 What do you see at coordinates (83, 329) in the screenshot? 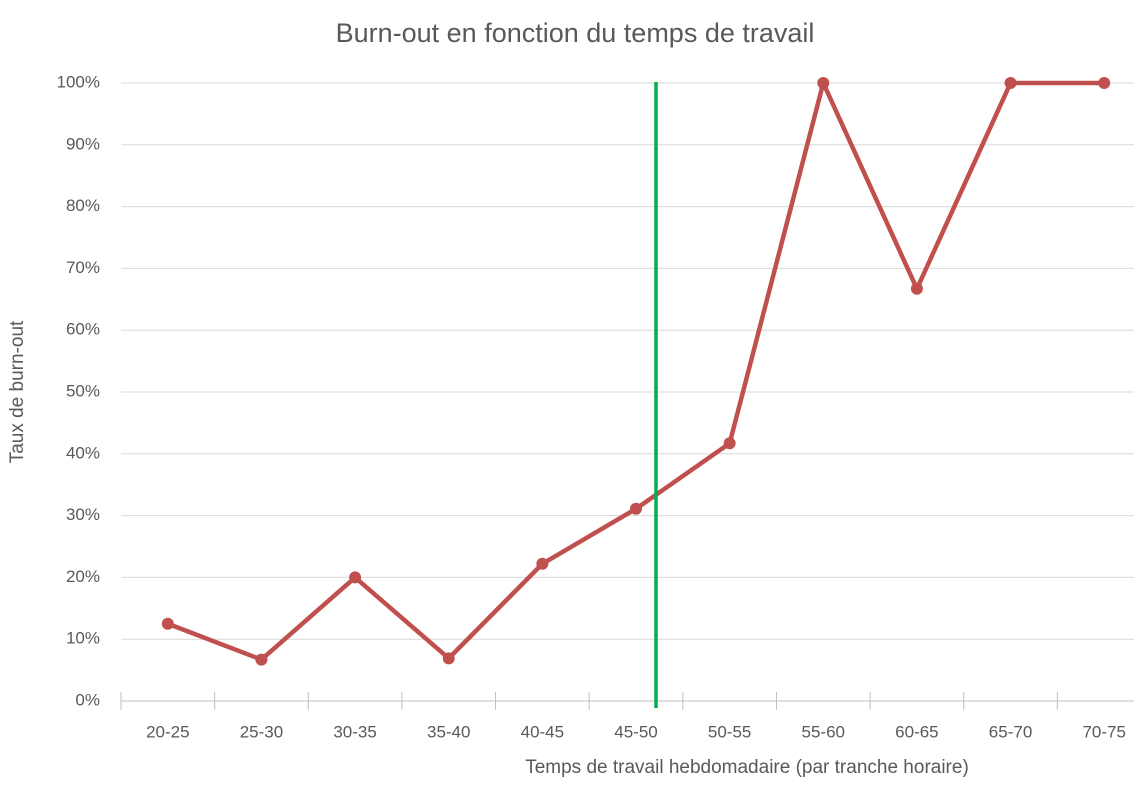
I see `y-tick-label: 60%` at bounding box center [83, 329].